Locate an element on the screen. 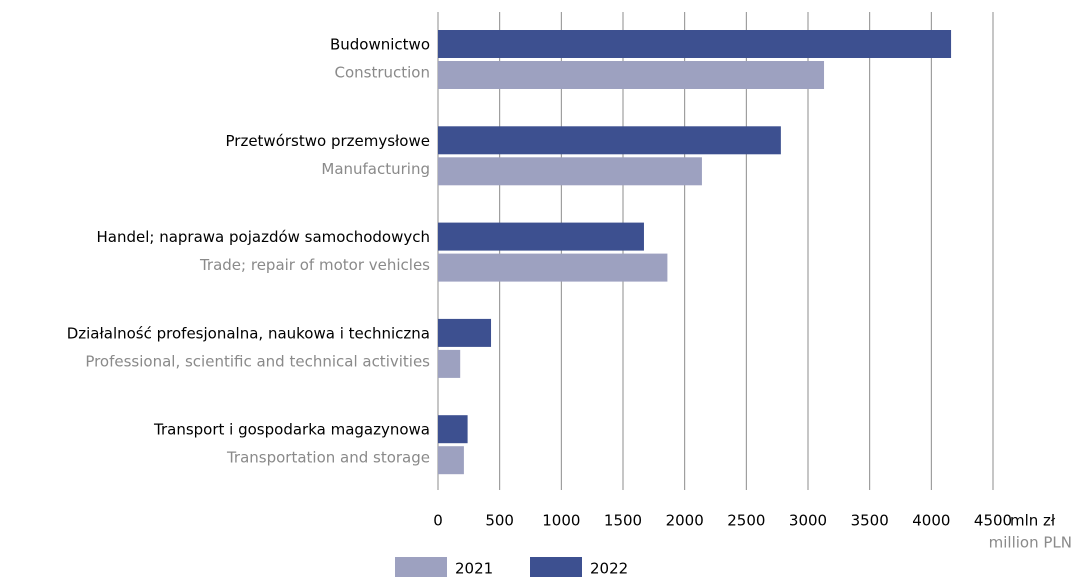 The image size is (1074, 579). category-translation: Trade; repair of motor vehicles is located at coordinates (314, 265).